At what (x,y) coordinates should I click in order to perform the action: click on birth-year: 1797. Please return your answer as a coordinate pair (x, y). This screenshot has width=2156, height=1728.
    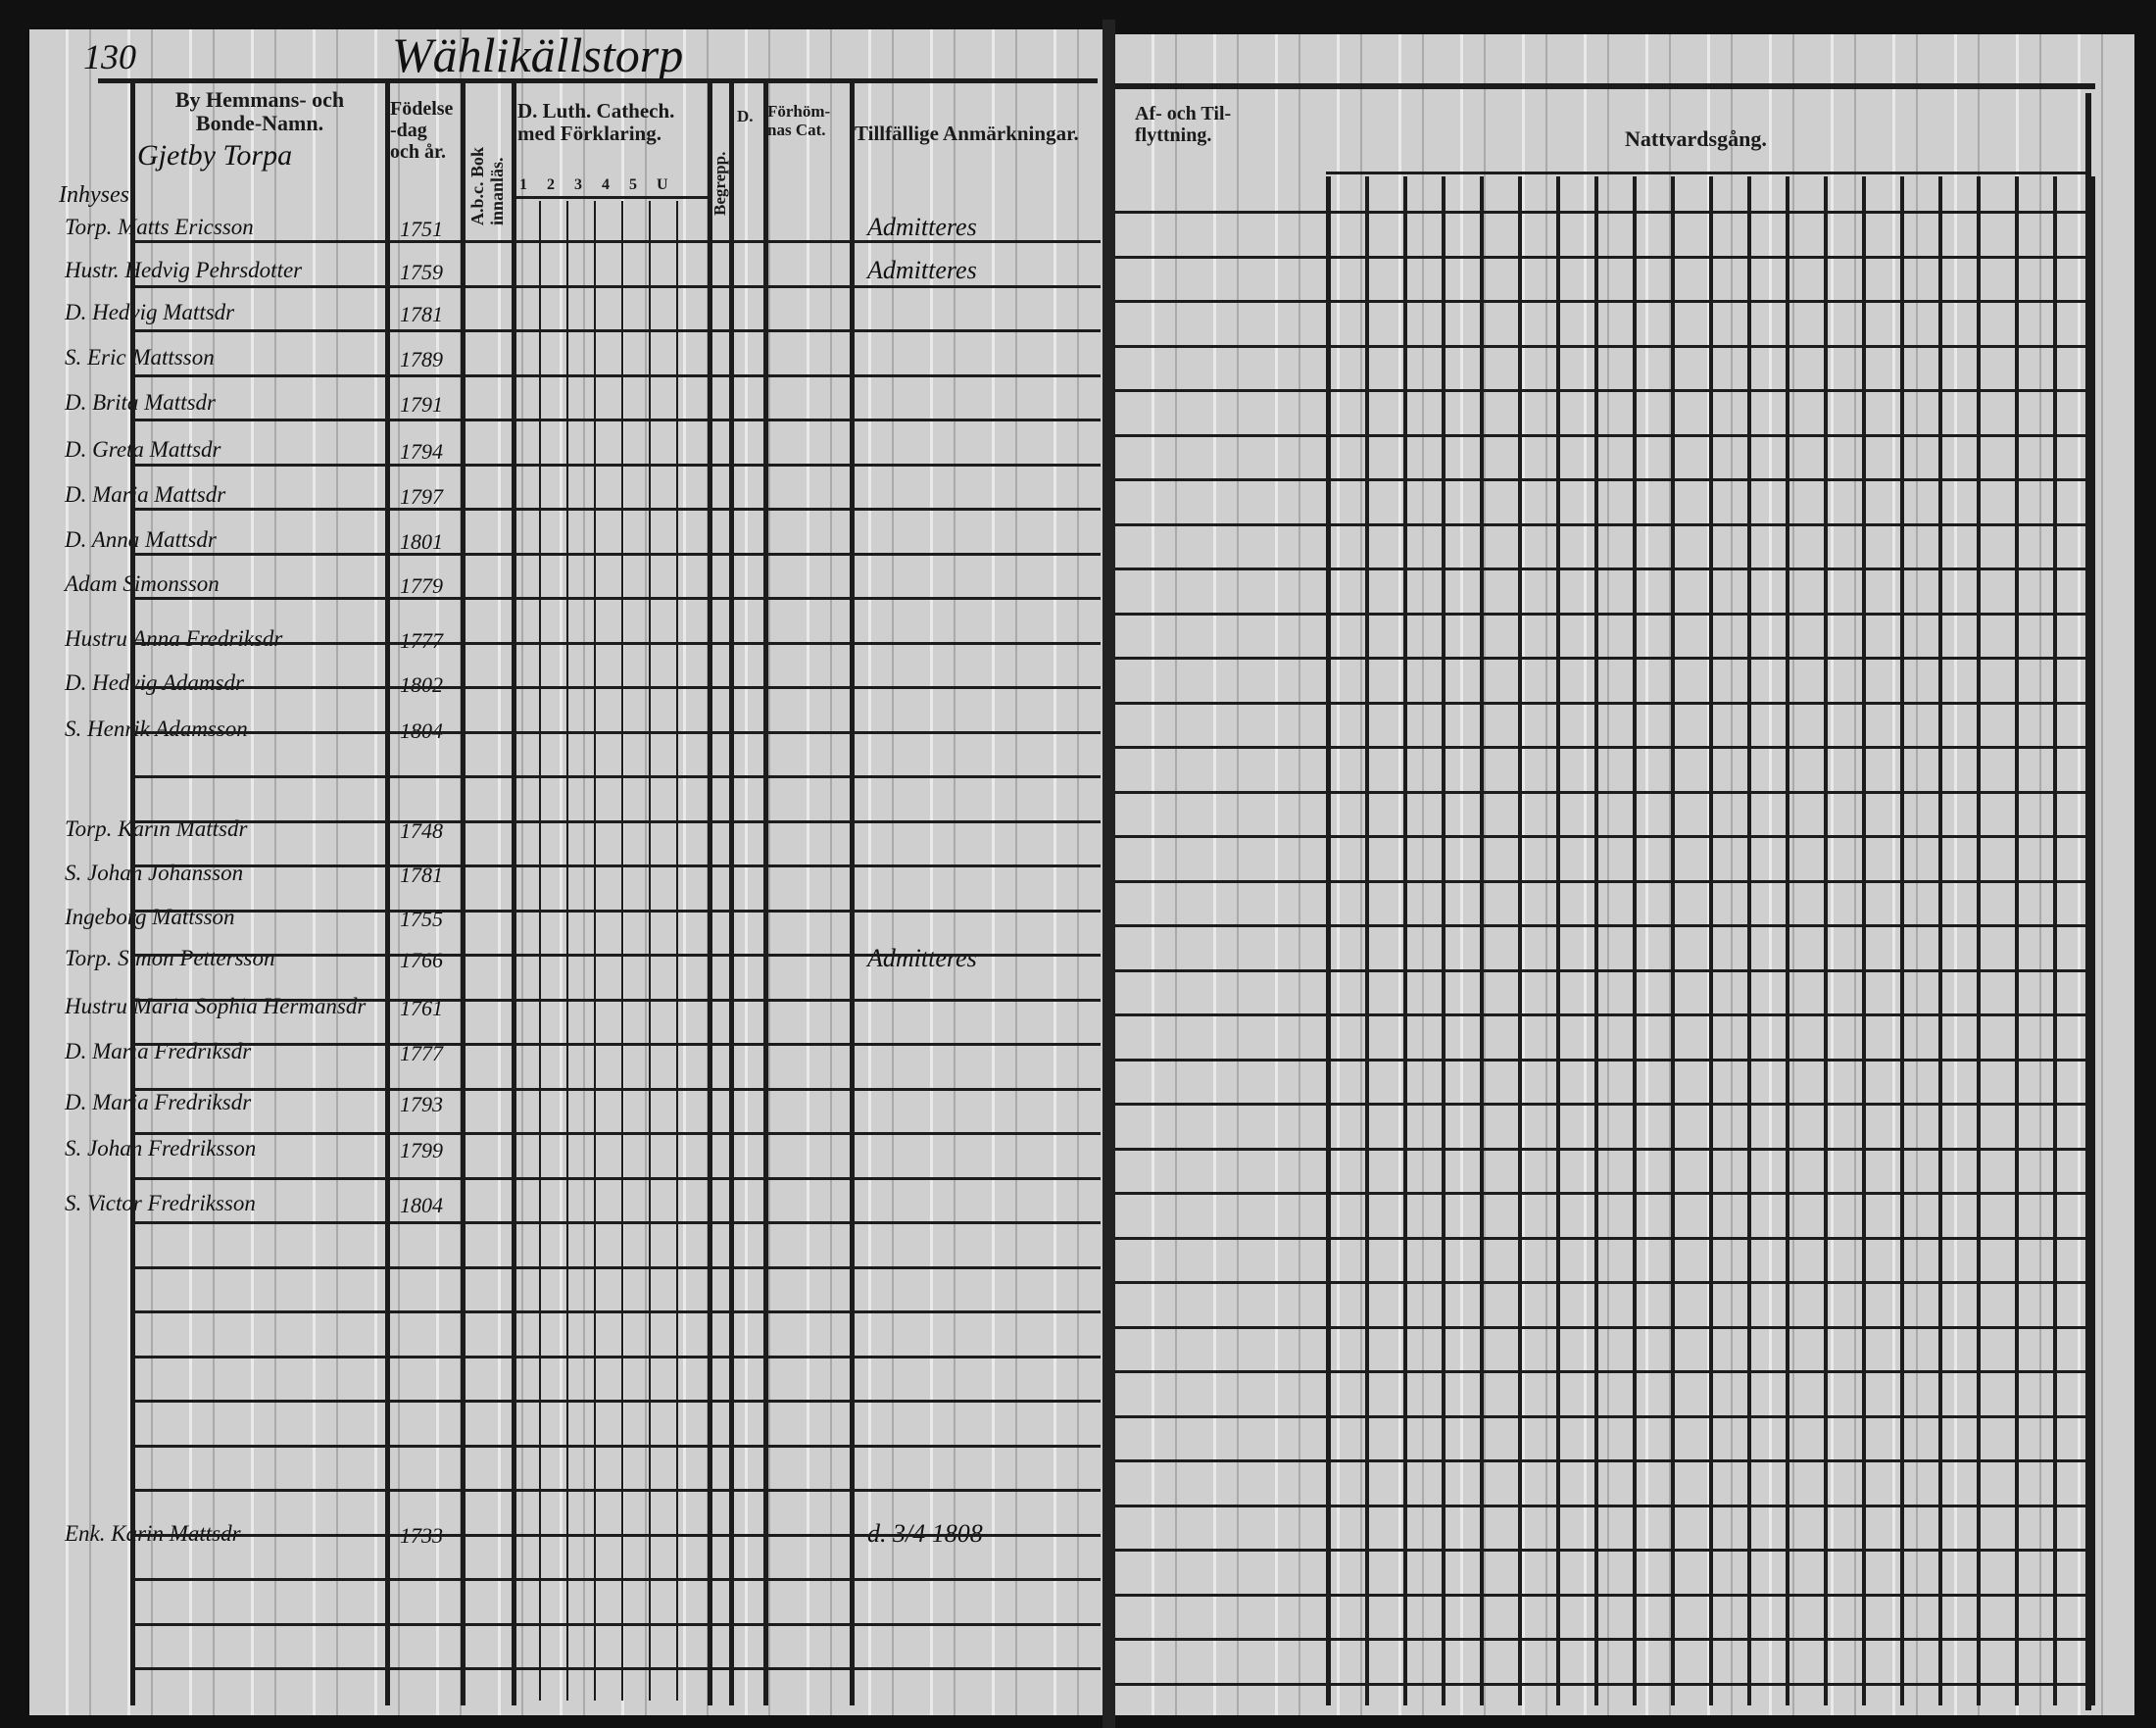
    Looking at the image, I should click on (421, 496).